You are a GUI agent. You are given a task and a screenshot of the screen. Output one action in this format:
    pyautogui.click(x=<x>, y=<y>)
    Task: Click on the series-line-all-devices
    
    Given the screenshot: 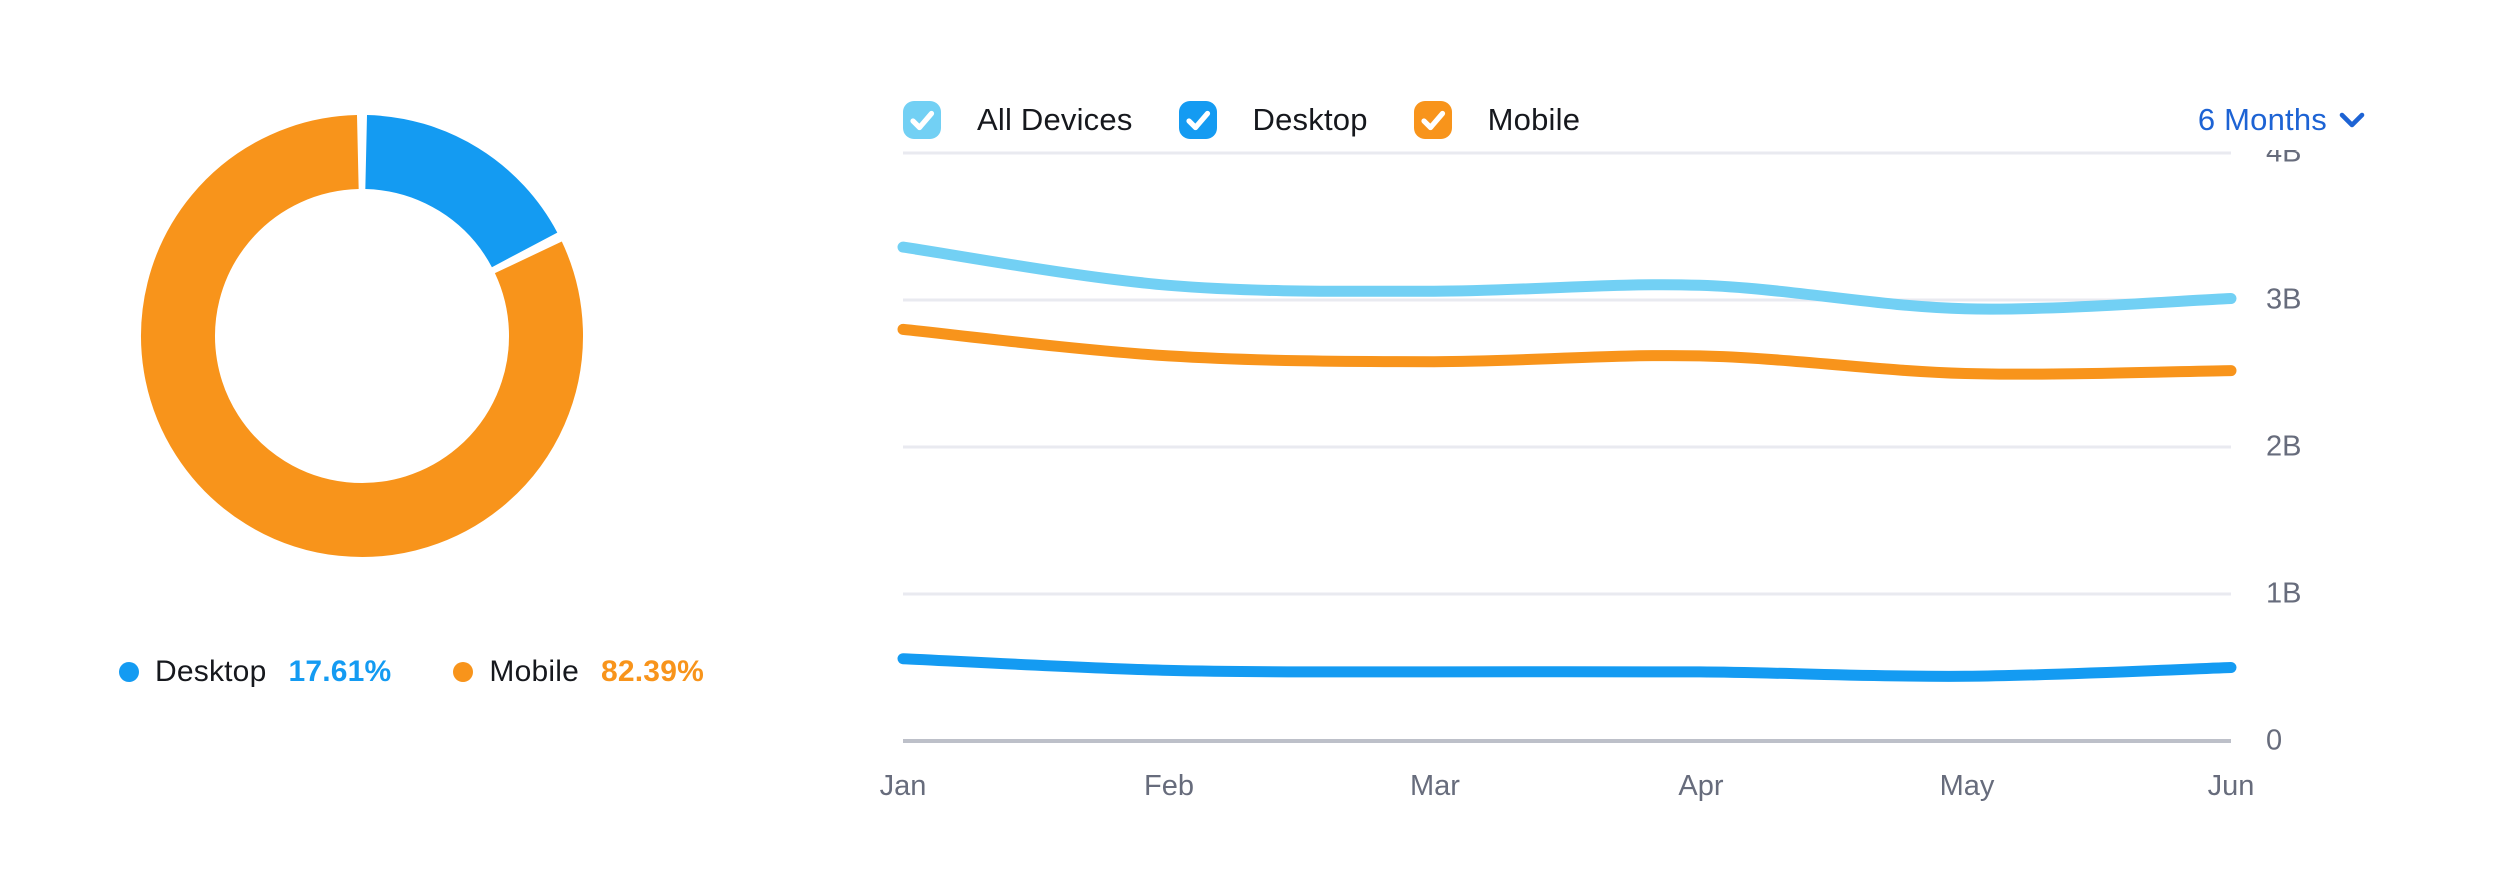 What is the action you would take?
    pyautogui.click(x=1567, y=278)
    